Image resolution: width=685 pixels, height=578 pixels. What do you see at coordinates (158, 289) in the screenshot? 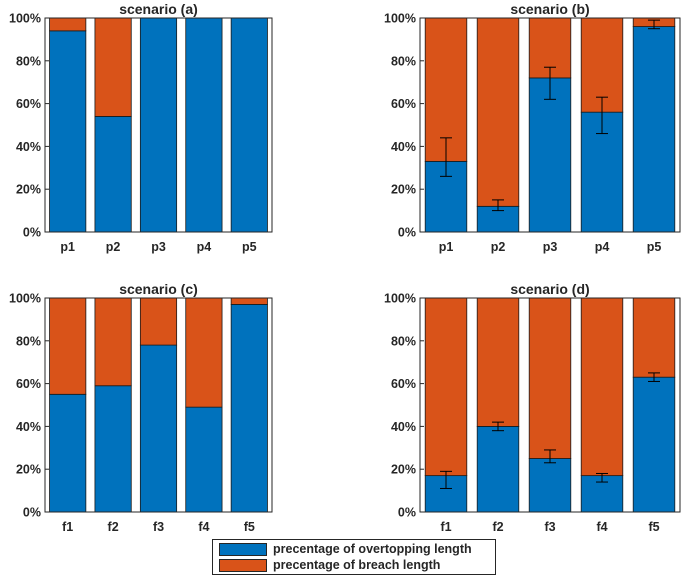
I see `chart-title: scenario (c)` at bounding box center [158, 289].